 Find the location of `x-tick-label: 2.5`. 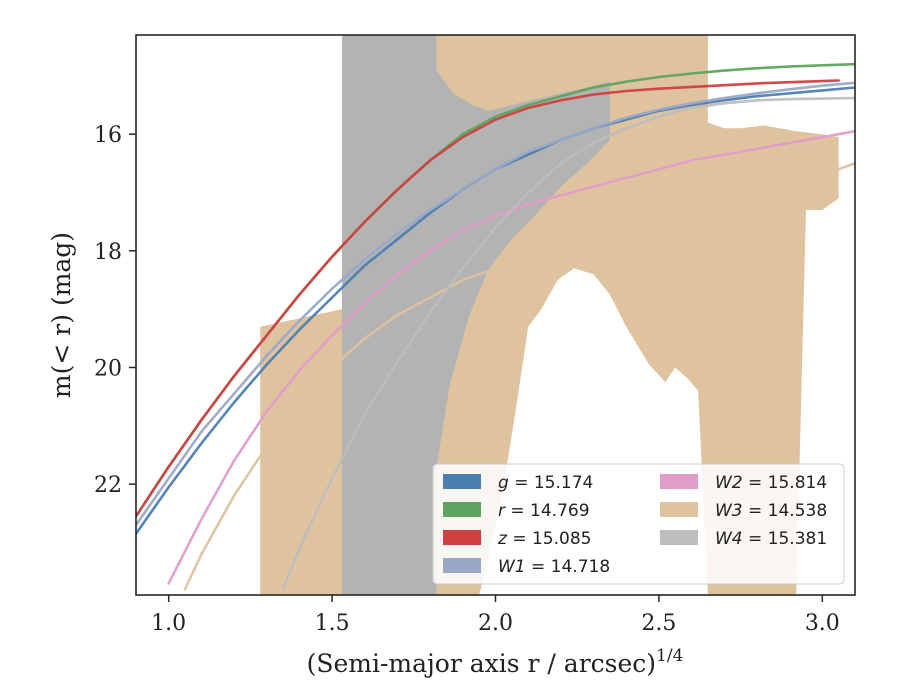

x-tick-label: 2.5 is located at coordinates (658, 623).